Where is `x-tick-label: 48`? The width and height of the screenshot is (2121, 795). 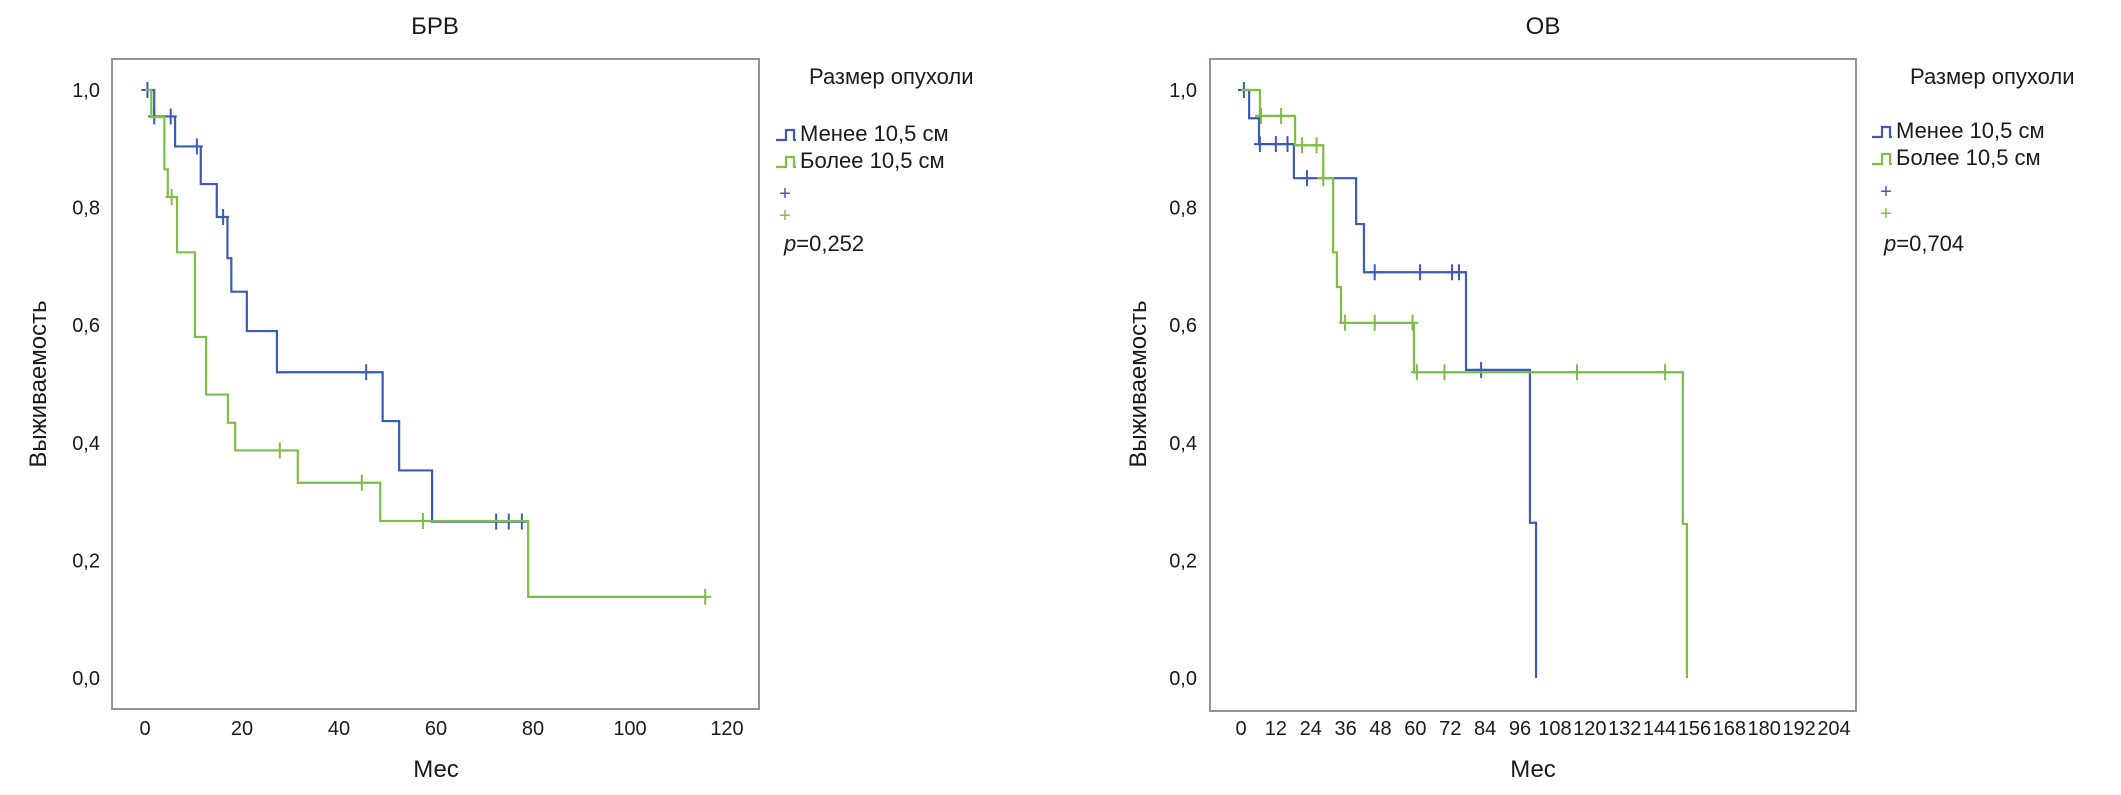
x-tick-label: 48 is located at coordinates (1380, 729).